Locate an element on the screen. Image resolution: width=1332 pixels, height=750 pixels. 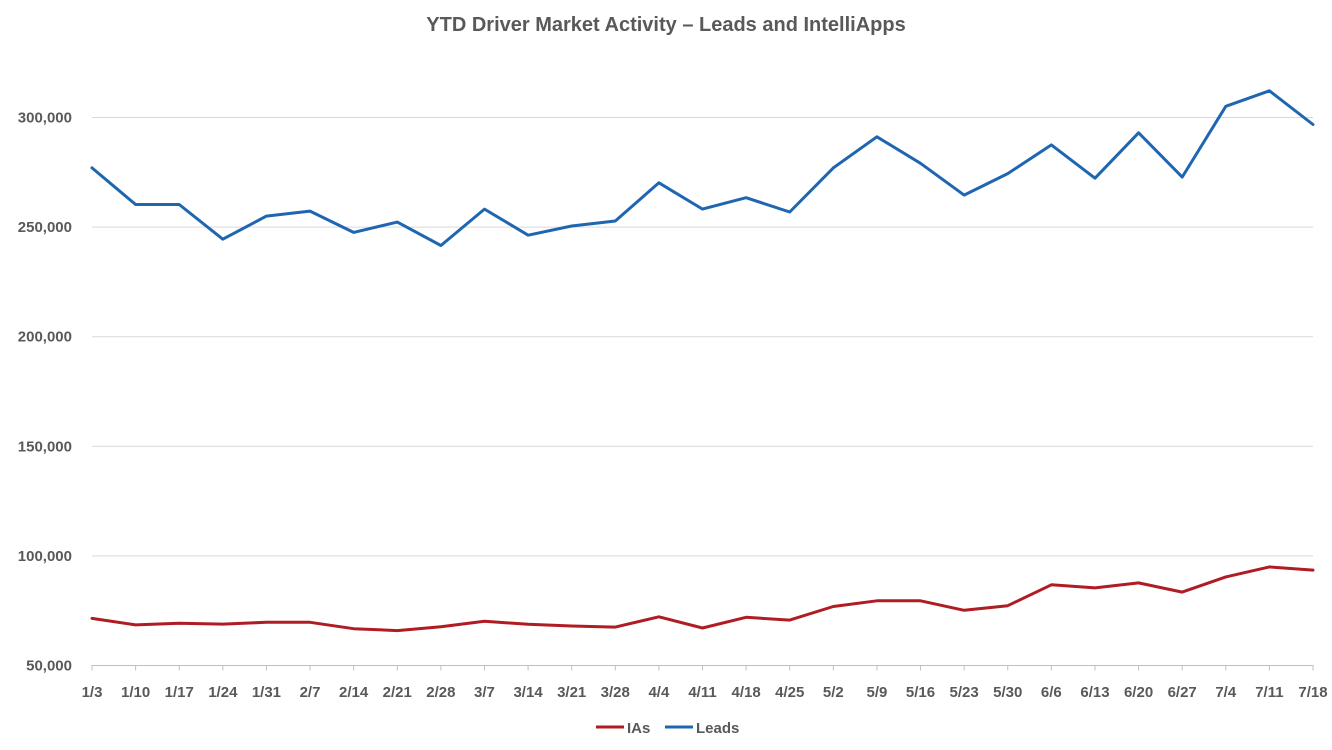
x-tick-label: 4/25 is located at coordinates (789, 692).